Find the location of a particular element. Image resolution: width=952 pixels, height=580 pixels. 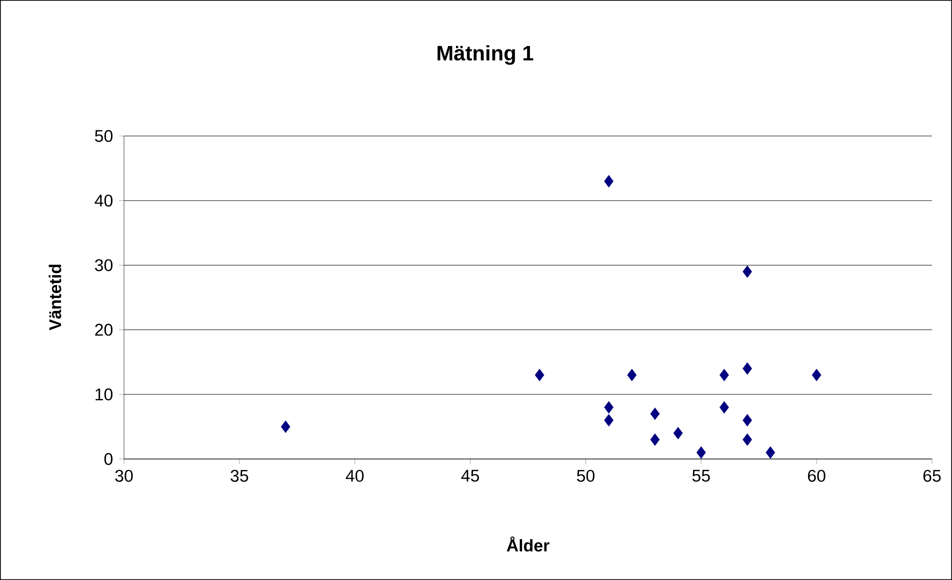

x-tick-label: 50 is located at coordinates (585, 476).